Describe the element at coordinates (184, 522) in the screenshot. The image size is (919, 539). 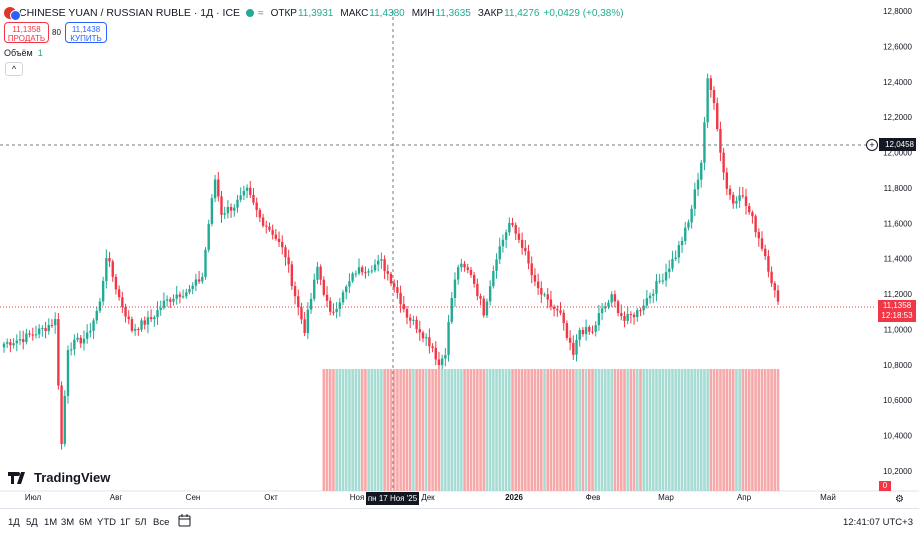
I see `calendar-icon` at that location.